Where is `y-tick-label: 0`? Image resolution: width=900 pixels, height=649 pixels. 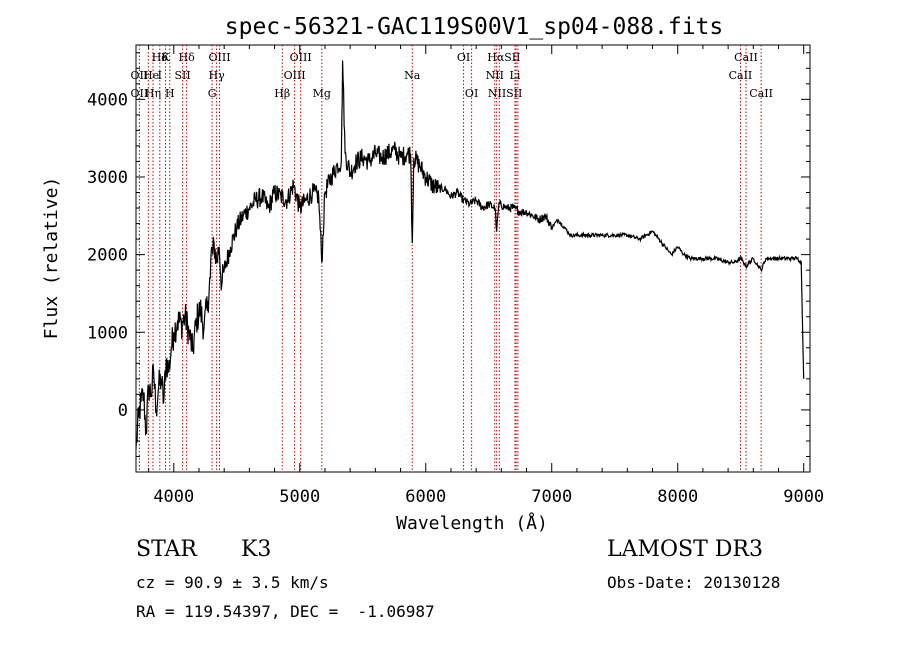
y-tick-label: 0 is located at coordinates (123, 411).